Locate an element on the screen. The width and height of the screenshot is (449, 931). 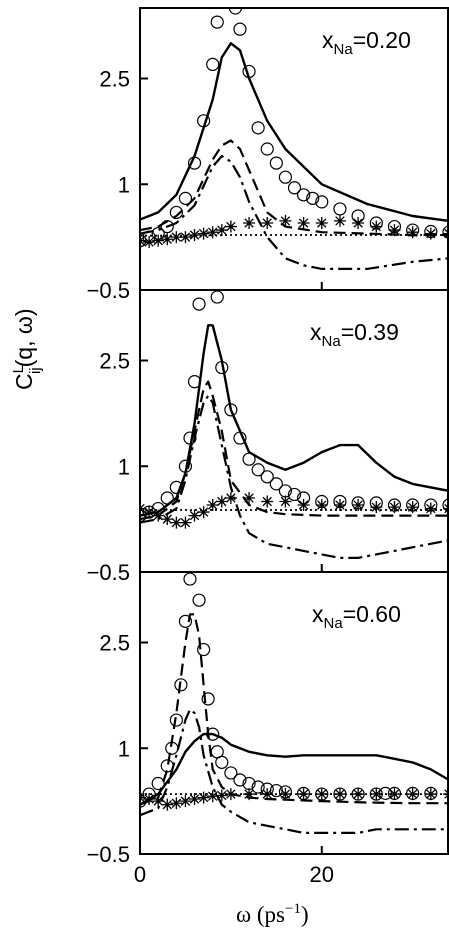
x-axis-label: ω (ps−1) is located at coordinates (272, 914).